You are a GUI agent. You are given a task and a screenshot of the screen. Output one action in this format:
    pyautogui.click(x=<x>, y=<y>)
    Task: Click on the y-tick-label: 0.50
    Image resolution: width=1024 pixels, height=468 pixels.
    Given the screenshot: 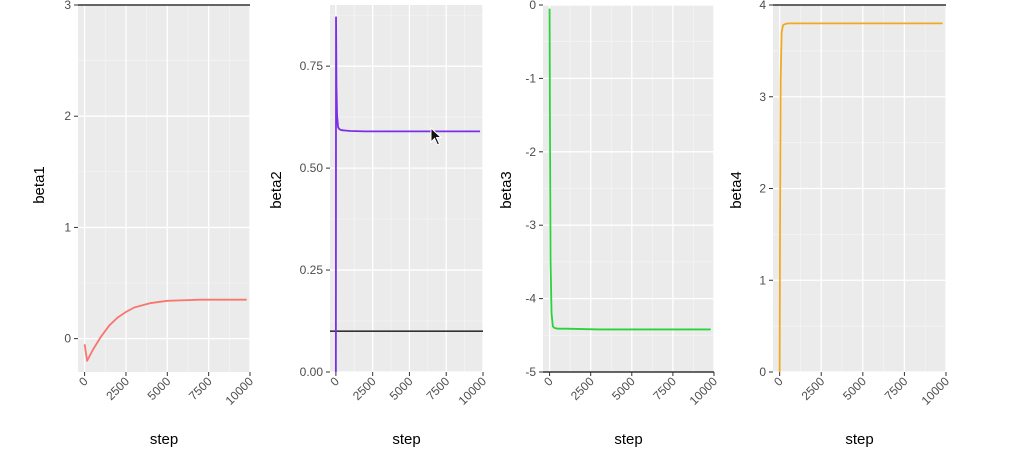 What is the action you would take?
    pyautogui.click(x=312, y=168)
    